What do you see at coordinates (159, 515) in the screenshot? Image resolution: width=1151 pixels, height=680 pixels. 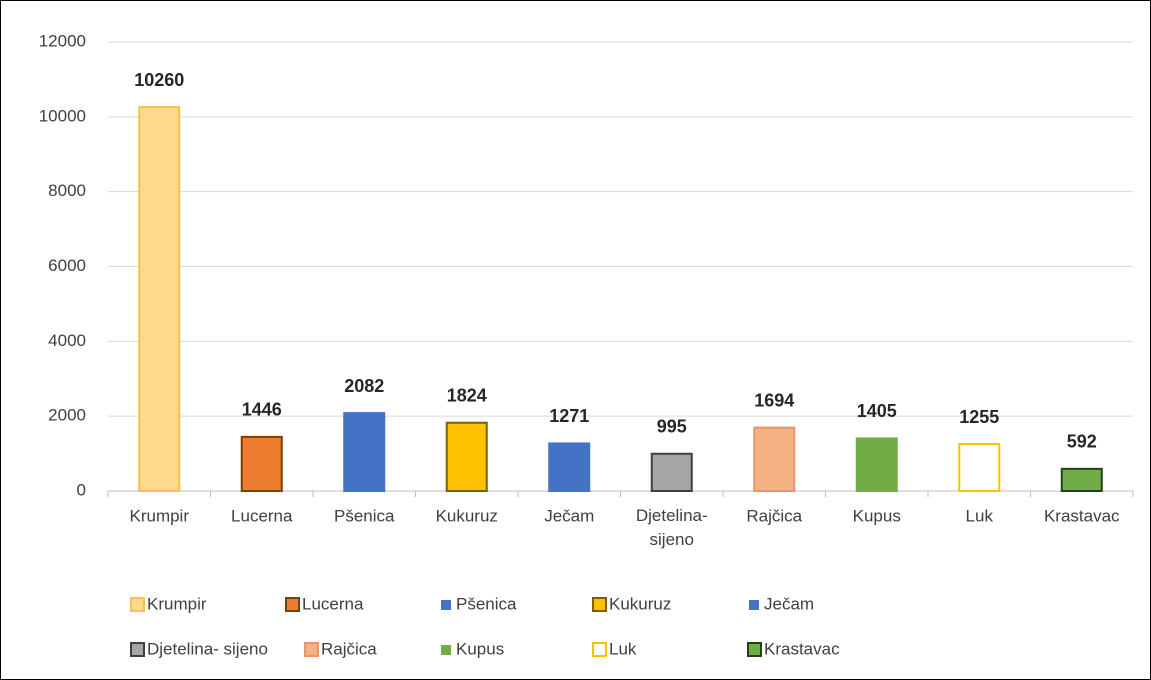 I see `x-tick-label: Krumpir` at bounding box center [159, 515].